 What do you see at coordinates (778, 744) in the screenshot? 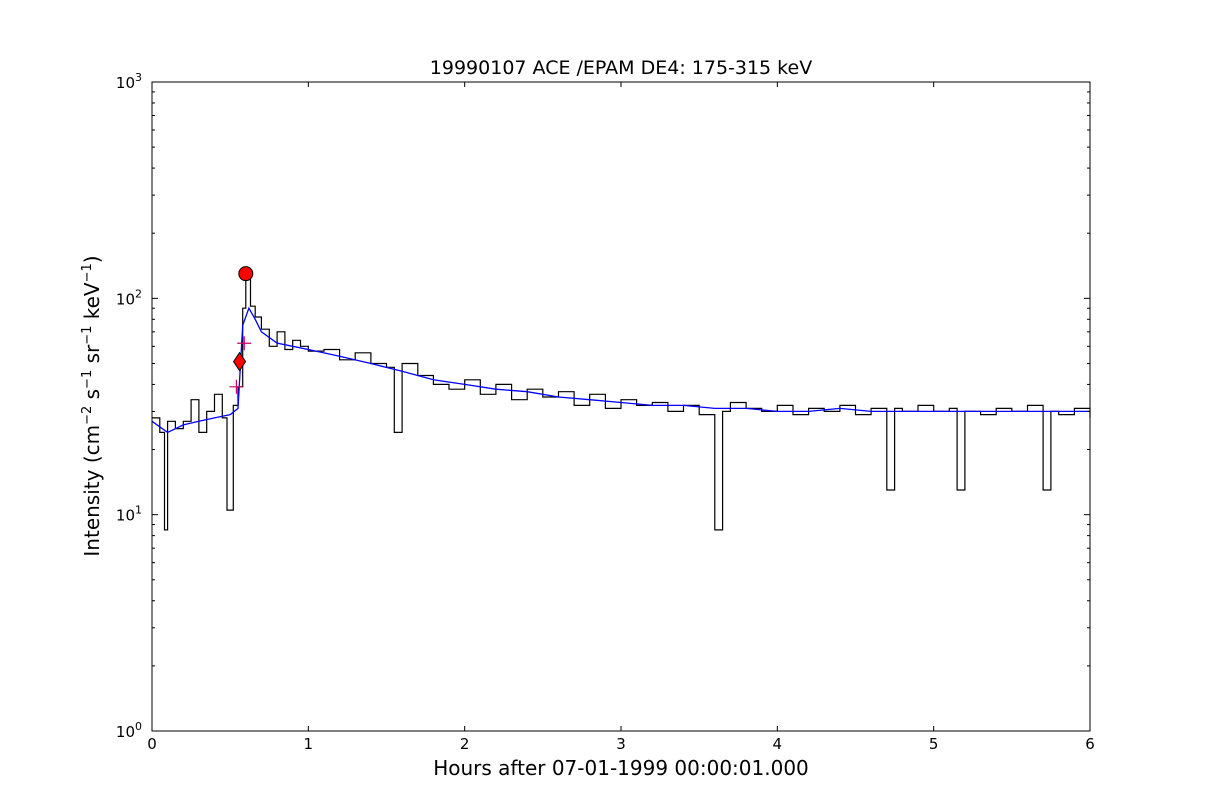
I see `x-tick-label: 4` at bounding box center [778, 744].